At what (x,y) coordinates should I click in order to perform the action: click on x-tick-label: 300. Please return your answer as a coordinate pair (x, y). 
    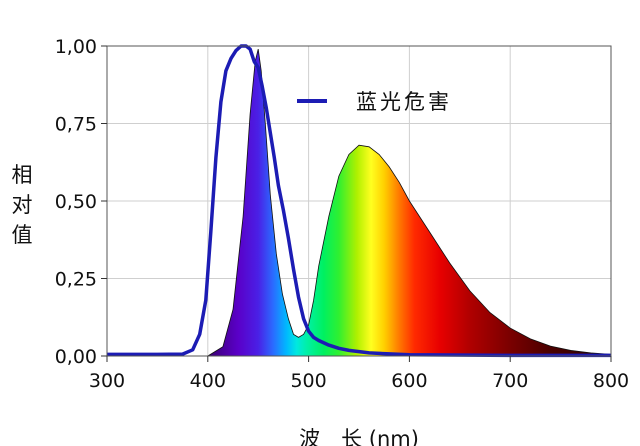
    Looking at the image, I should click on (107, 381).